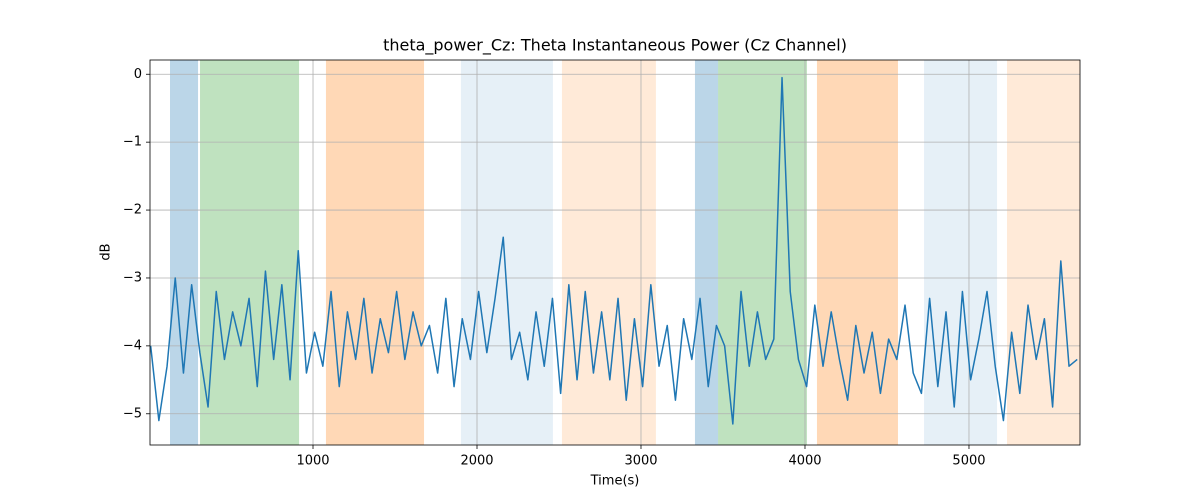 The height and width of the screenshot is (500, 1200). I want to click on y-axis-label: dB, so click(106, 251).